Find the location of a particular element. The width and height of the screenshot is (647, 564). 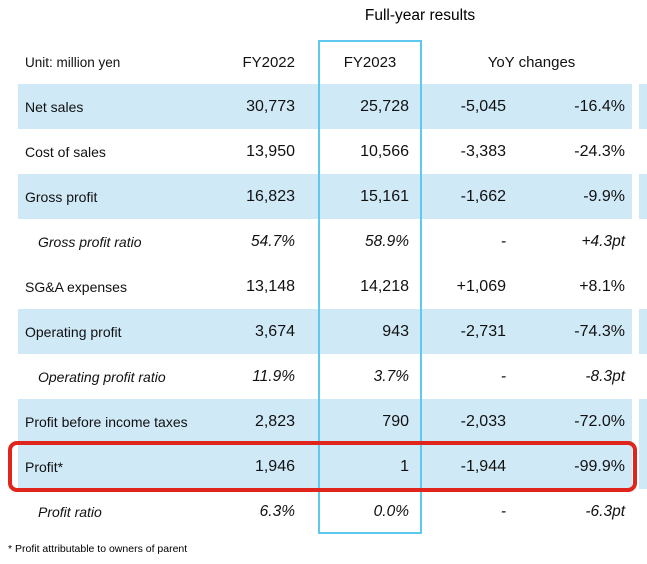

table-row-gross-profit-ratio: Gross profit ratio 54.7% 58.9% - +4.3pt is located at coordinates (325, 241).